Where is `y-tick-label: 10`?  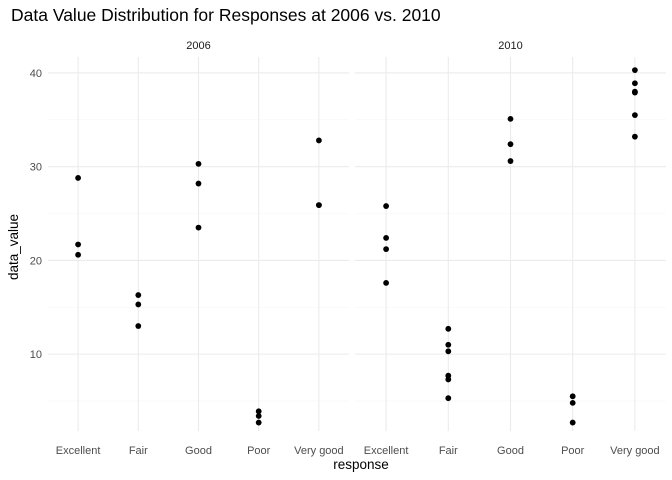
y-tick-label: 10 is located at coordinates (36, 355).